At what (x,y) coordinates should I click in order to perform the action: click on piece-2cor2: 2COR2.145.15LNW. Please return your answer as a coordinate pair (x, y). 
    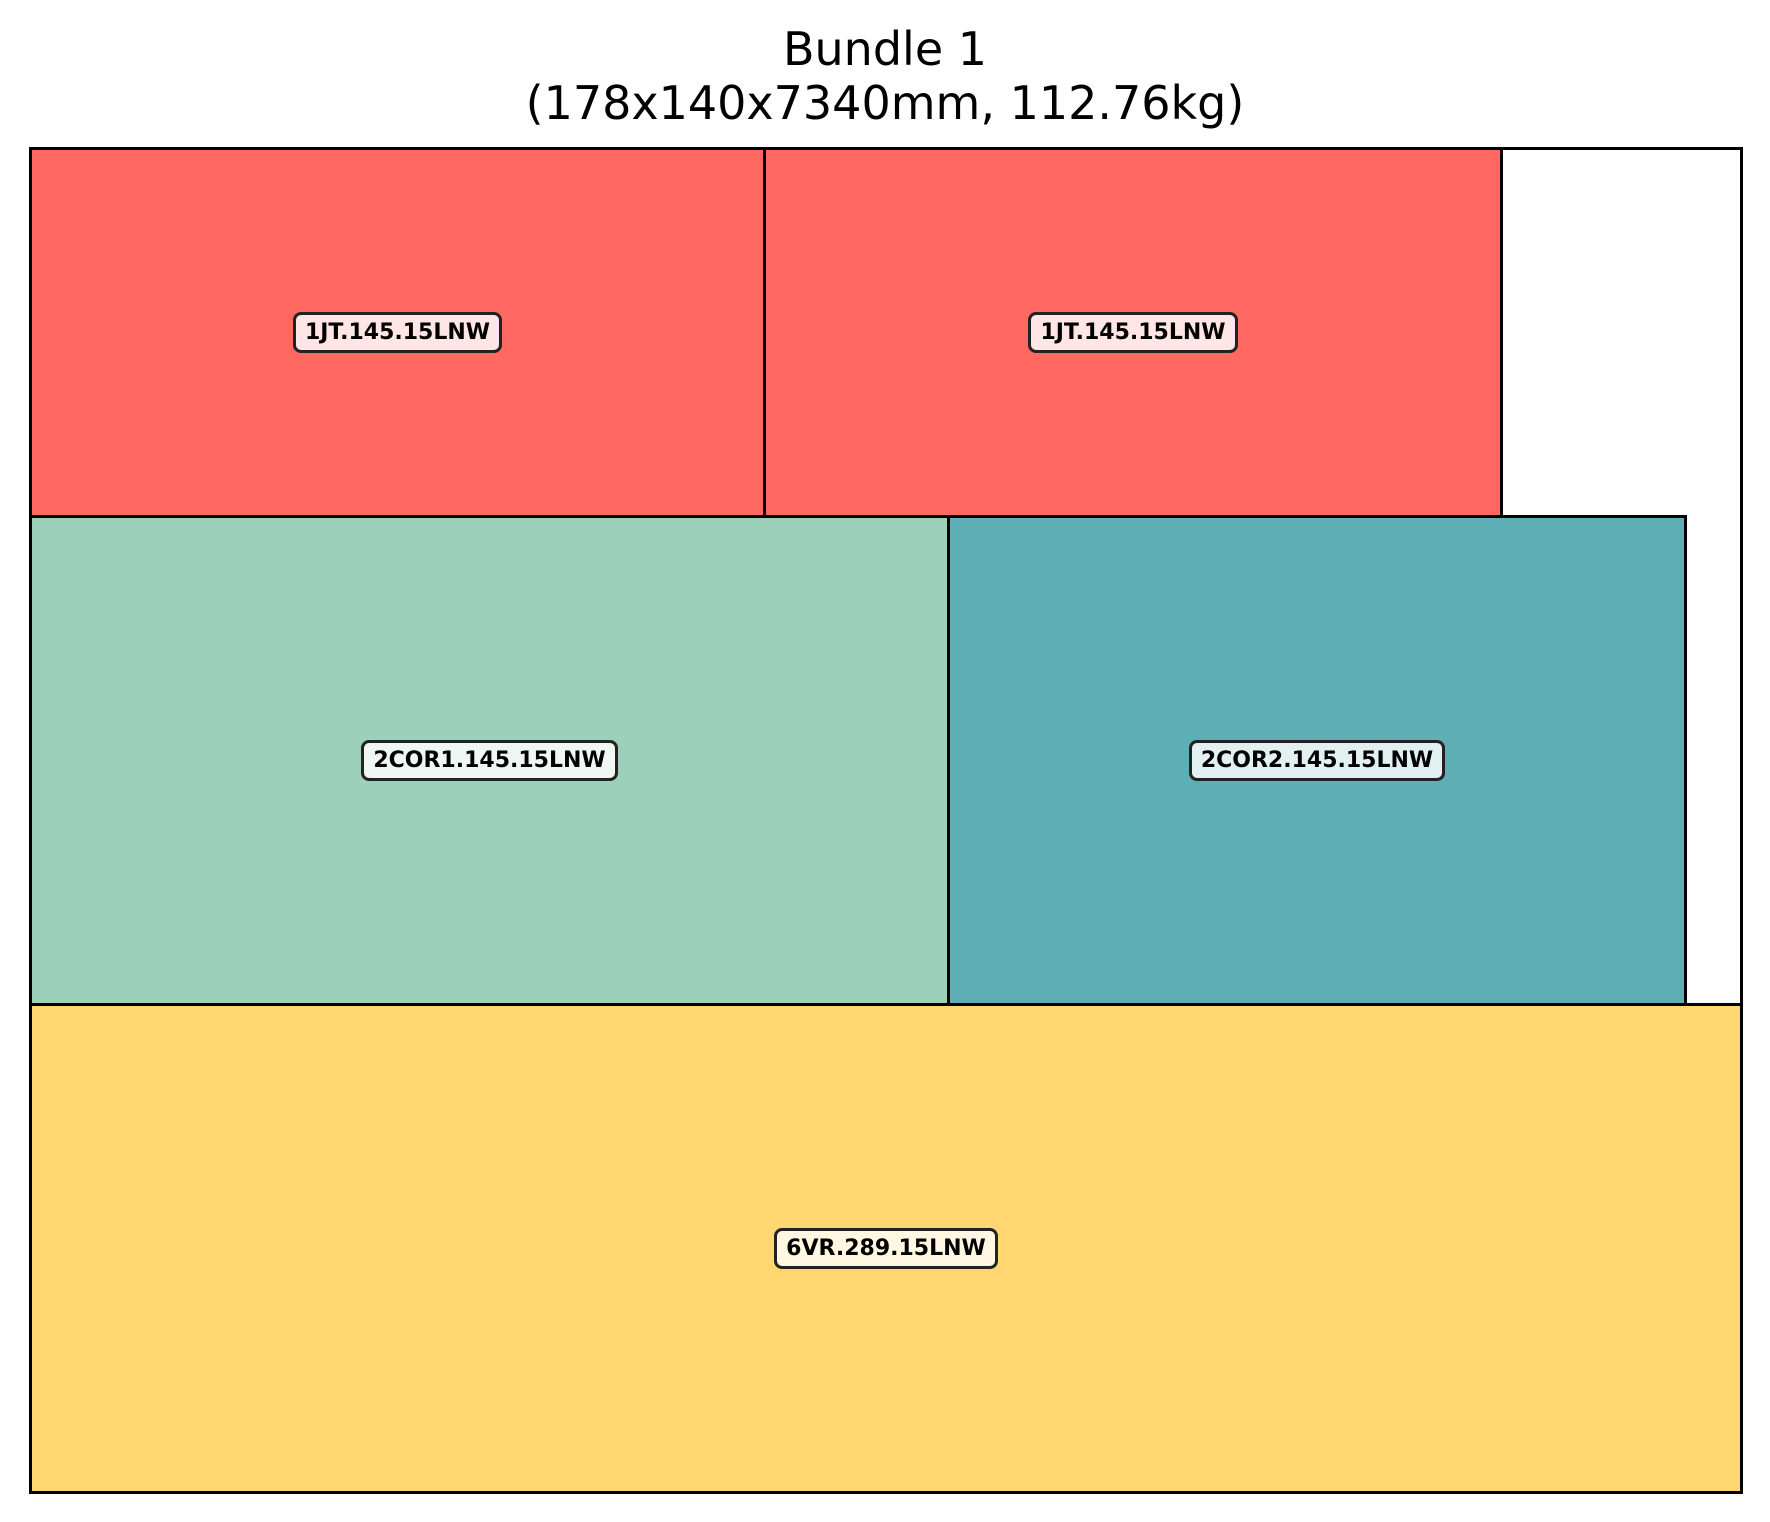
    Looking at the image, I should click on (1317, 760).